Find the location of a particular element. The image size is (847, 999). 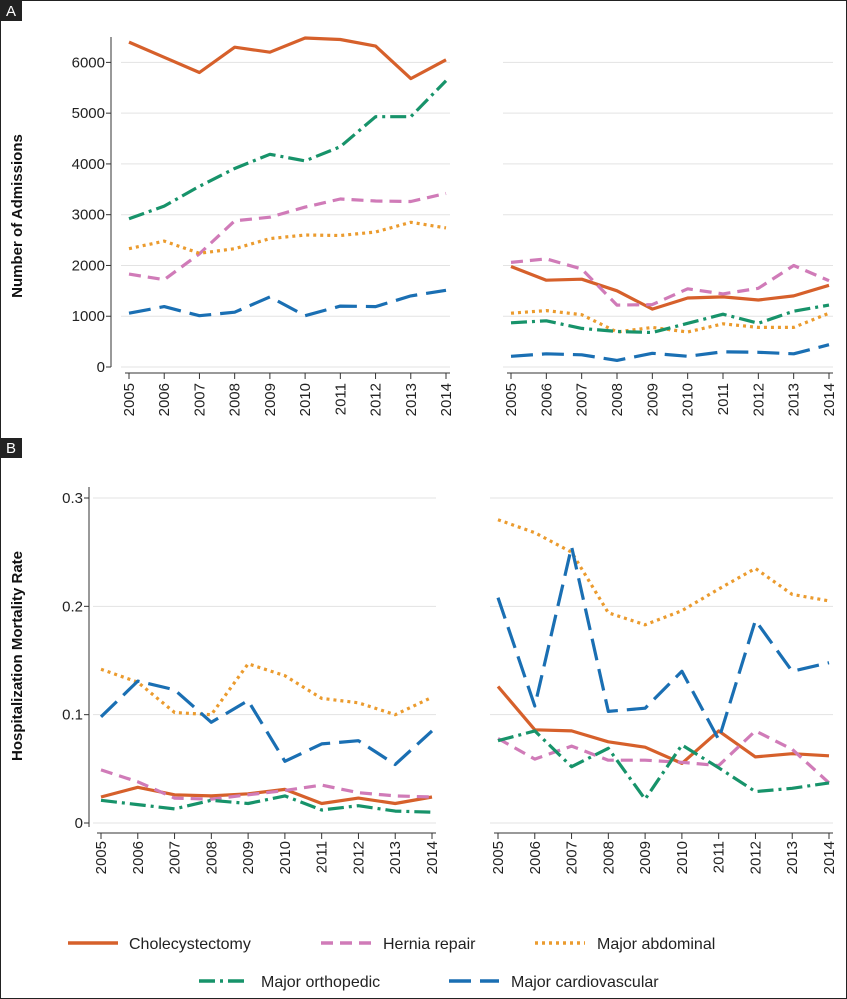

y-tick-label-b-left: 0.1 is located at coordinates (72, 715).